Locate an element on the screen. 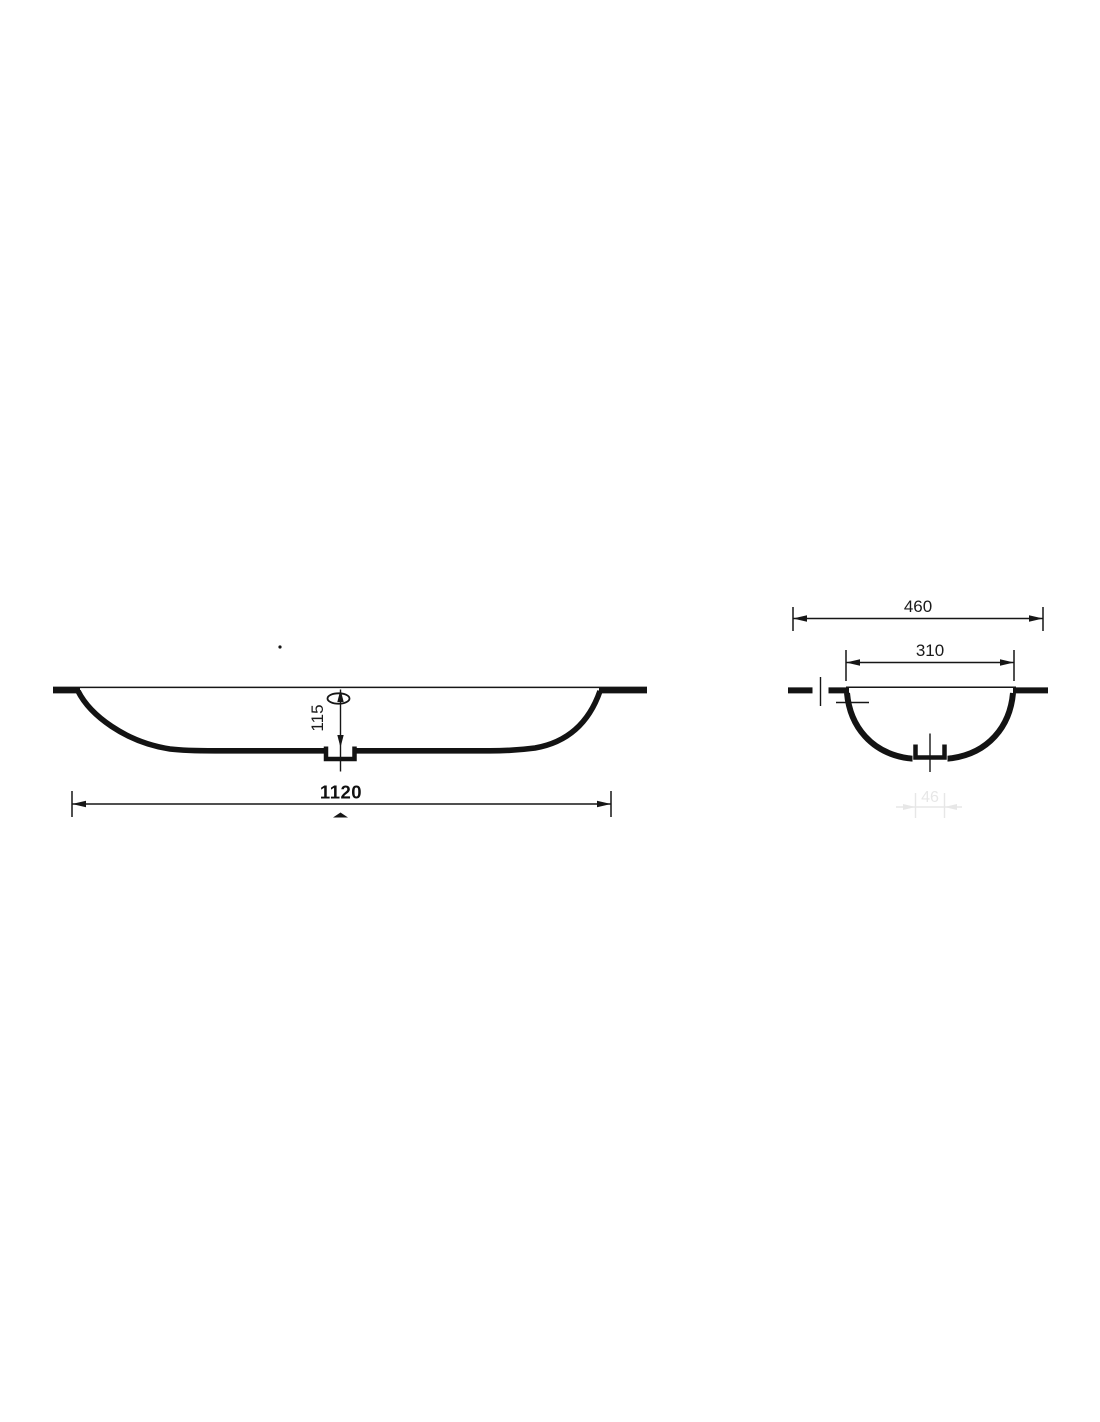 The height and width of the screenshot is (1422, 1100). dim-310-label: 310 is located at coordinates (930, 650).